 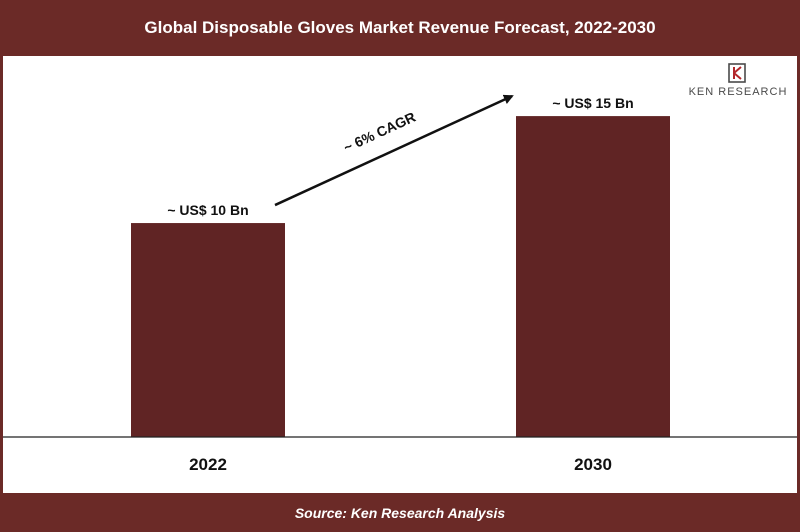 What do you see at coordinates (400, 512) in the screenshot?
I see `source-note: Source: Ken Research Analysis` at bounding box center [400, 512].